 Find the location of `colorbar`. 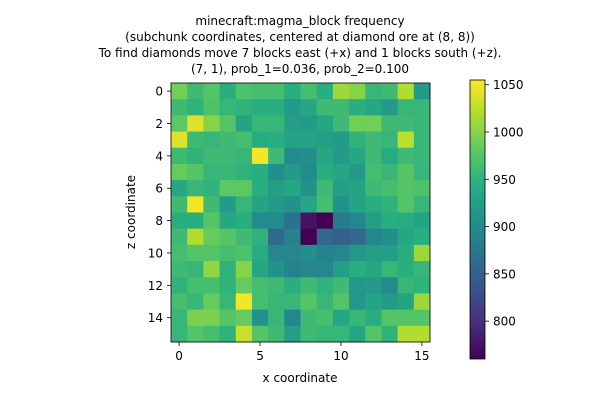

colorbar is located at coordinates (477, 219).